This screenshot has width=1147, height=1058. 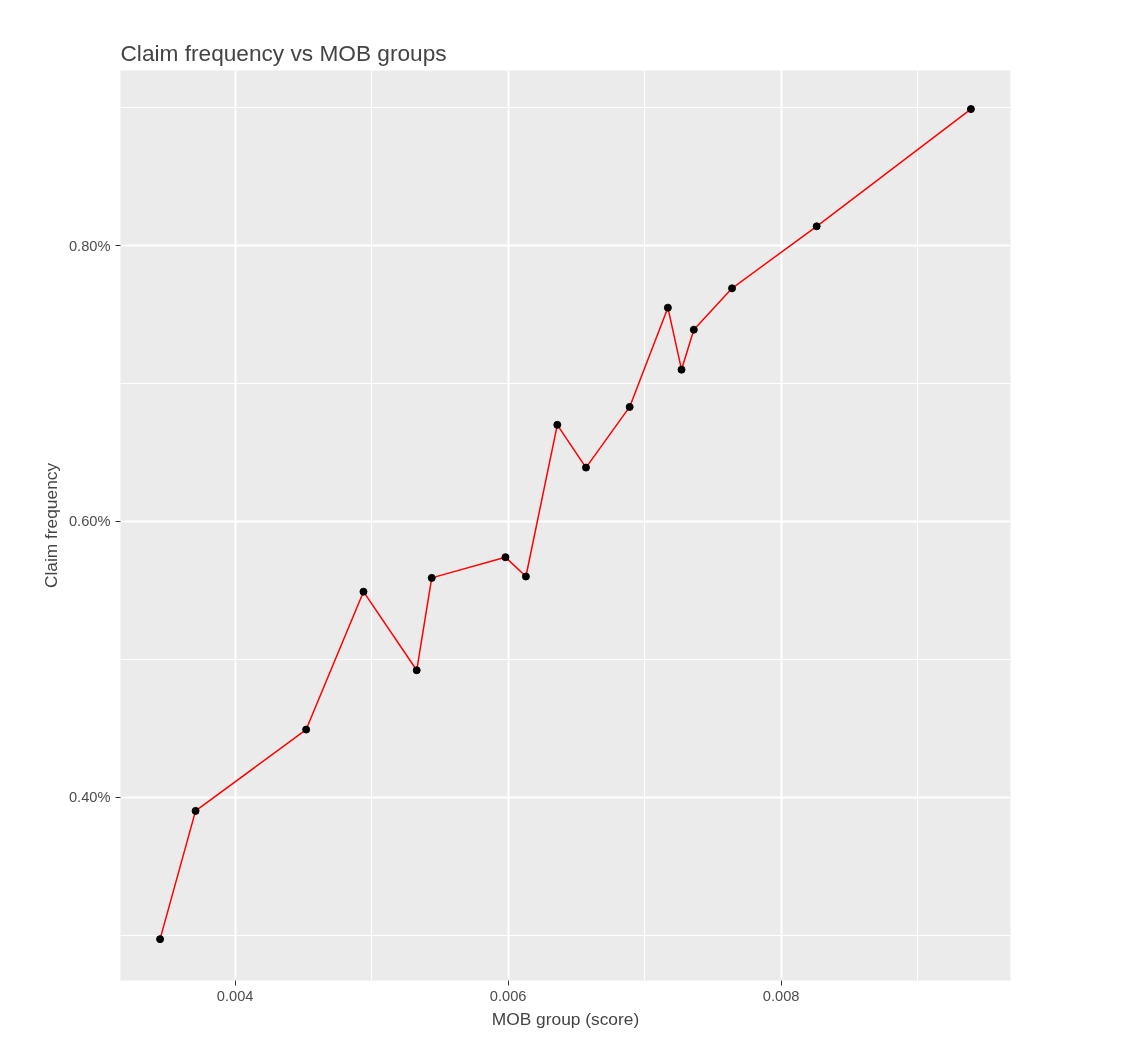 I want to click on y-tick-label: 0.40%, so click(x=89, y=797).